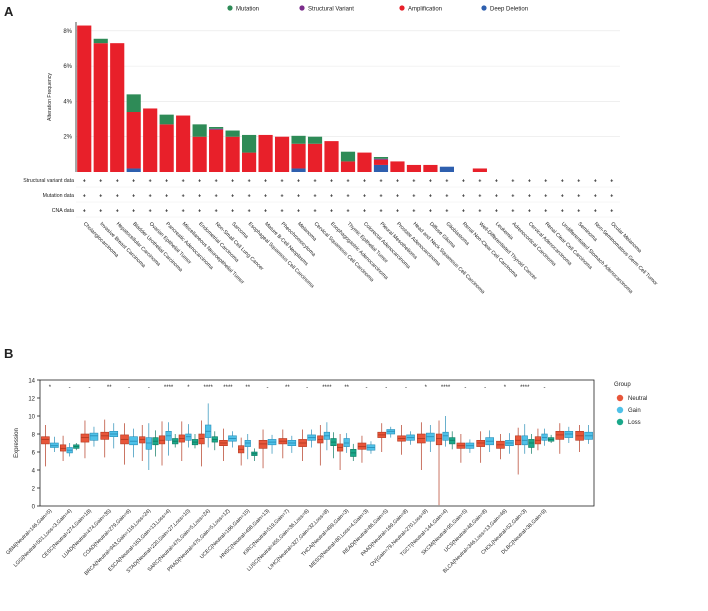 This screenshot has width=708, height=611. Describe the element at coordinates (247, 10) in the screenshot. I see `legend-label-mutation: Mutation` at that location.